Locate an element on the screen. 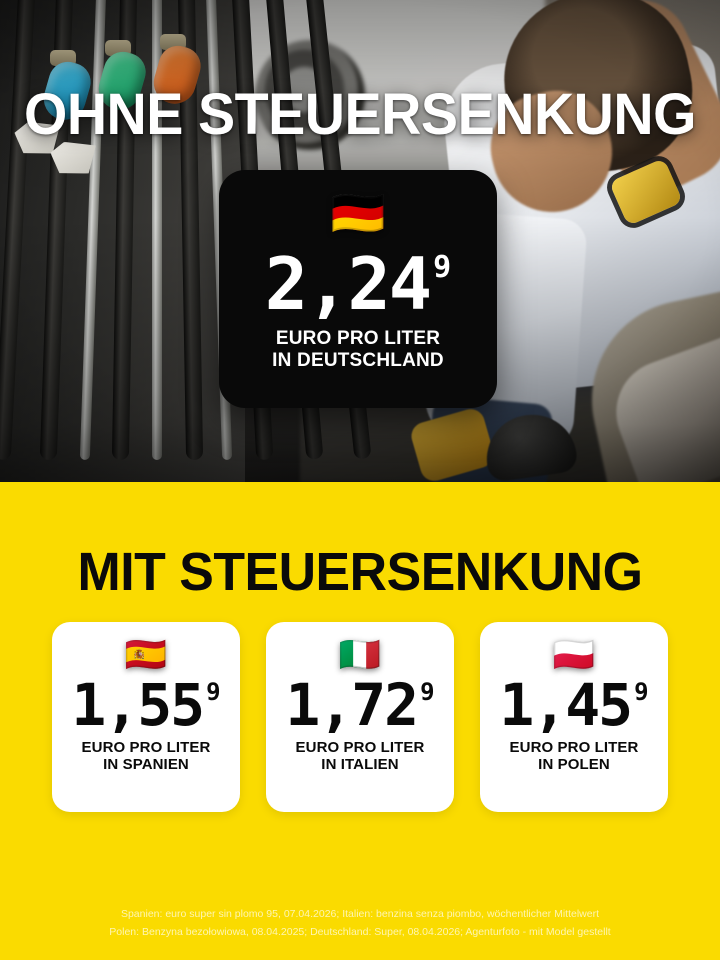 This screenshot has height=960, width=720. price-superscript-spain: 9 is located at coordinates (213, 692).